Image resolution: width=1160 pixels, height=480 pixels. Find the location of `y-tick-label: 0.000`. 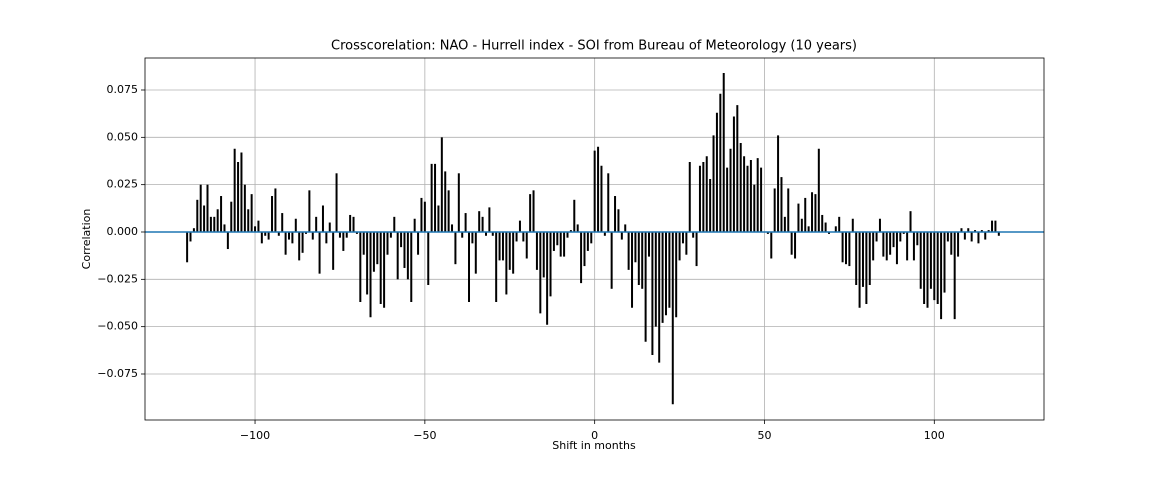

y-tick-label: 0.000 is located at coordinates (123, 231).